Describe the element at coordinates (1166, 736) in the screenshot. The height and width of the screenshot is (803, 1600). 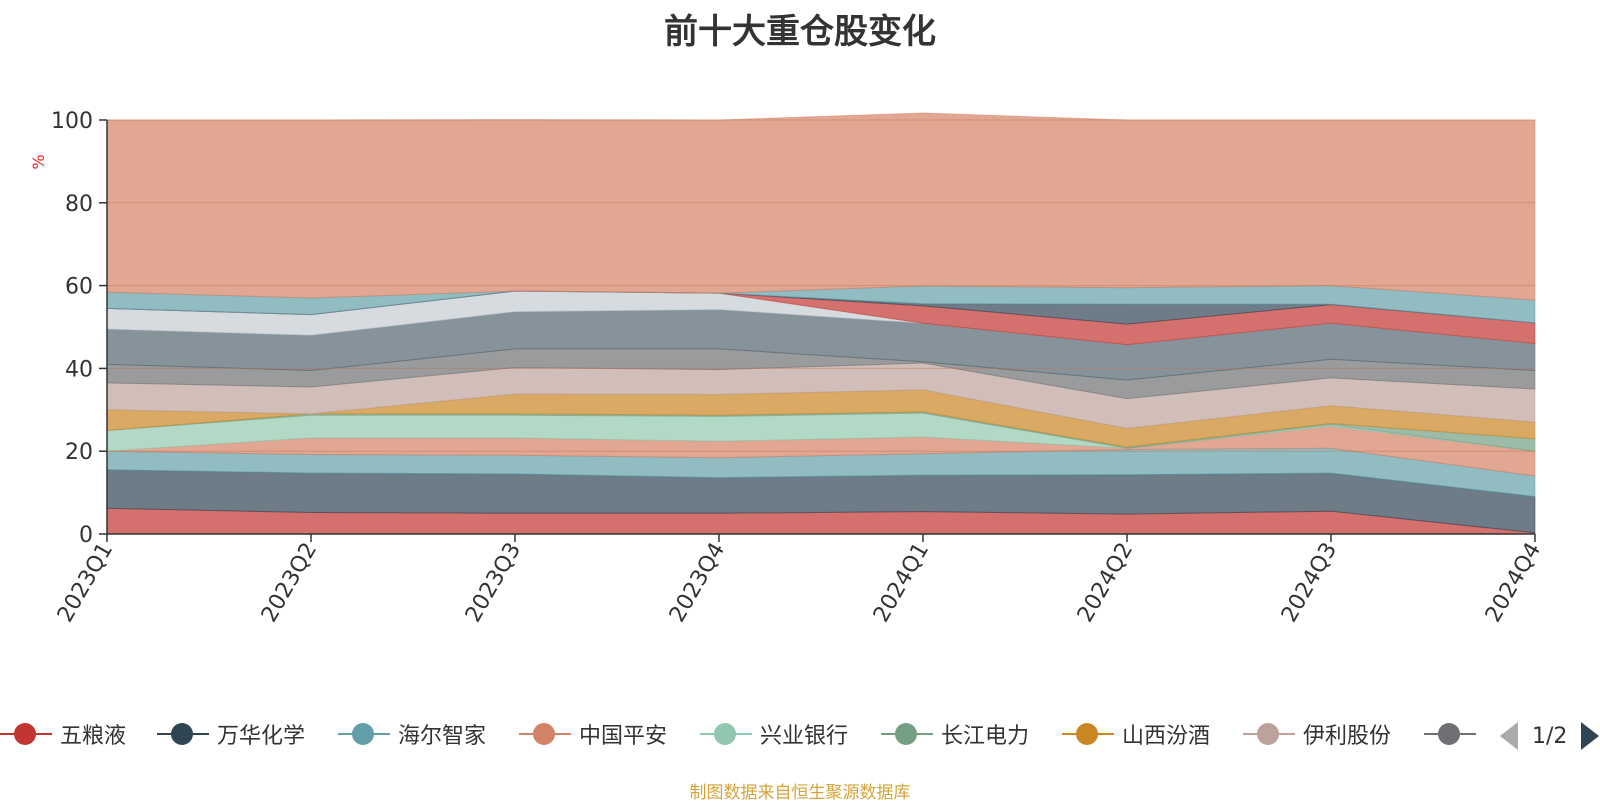
I see `legend-label: 山西汾酒` at that location.